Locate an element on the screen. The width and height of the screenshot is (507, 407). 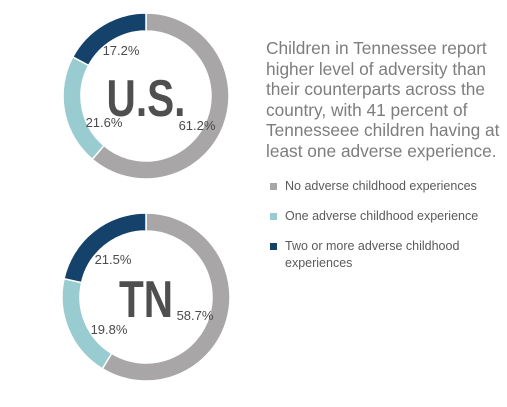
legend-label-one: One adverse childhood experience is located at coordinates (382, 216).